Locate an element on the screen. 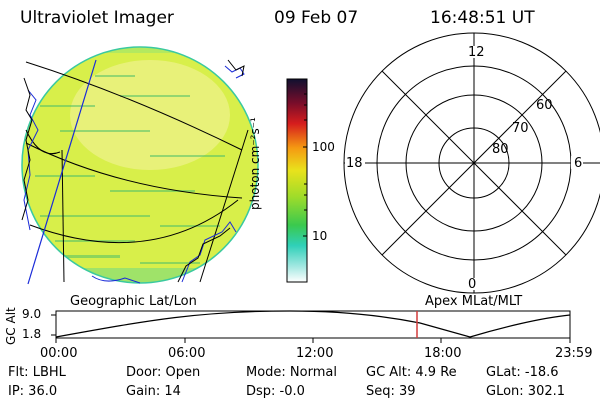  polar-mlt-0: 0 is located at coordinates (472, 284).